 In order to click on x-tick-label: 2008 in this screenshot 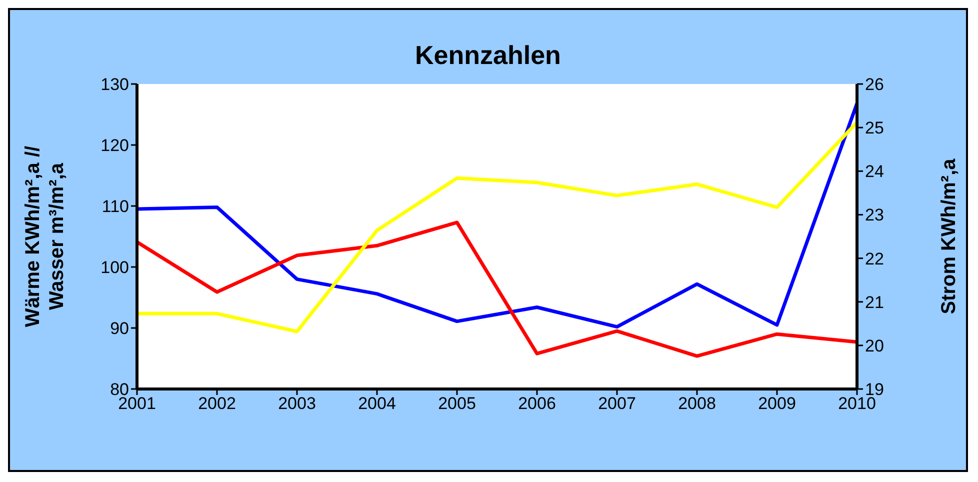, I will do `click(697, 404)`.